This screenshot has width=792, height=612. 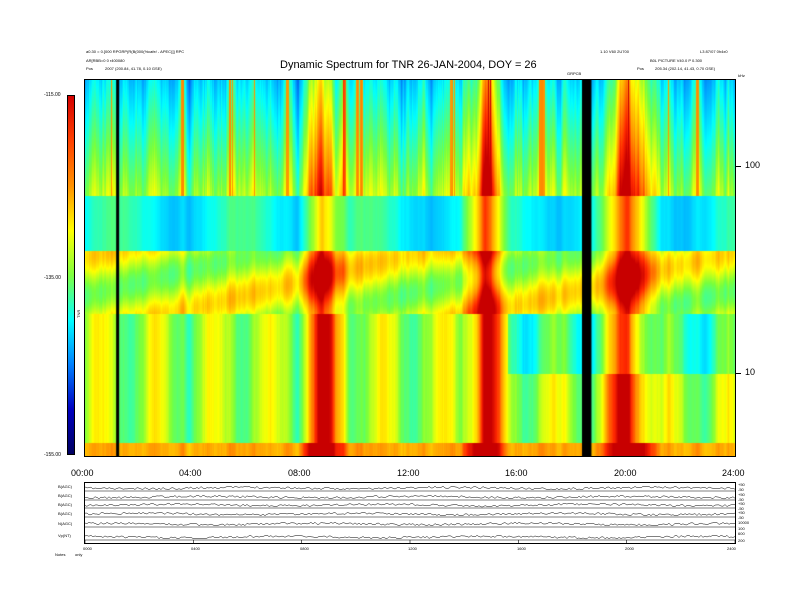 I want to click on ts-xtick-1600: 1600, so click(x=521, y=548).